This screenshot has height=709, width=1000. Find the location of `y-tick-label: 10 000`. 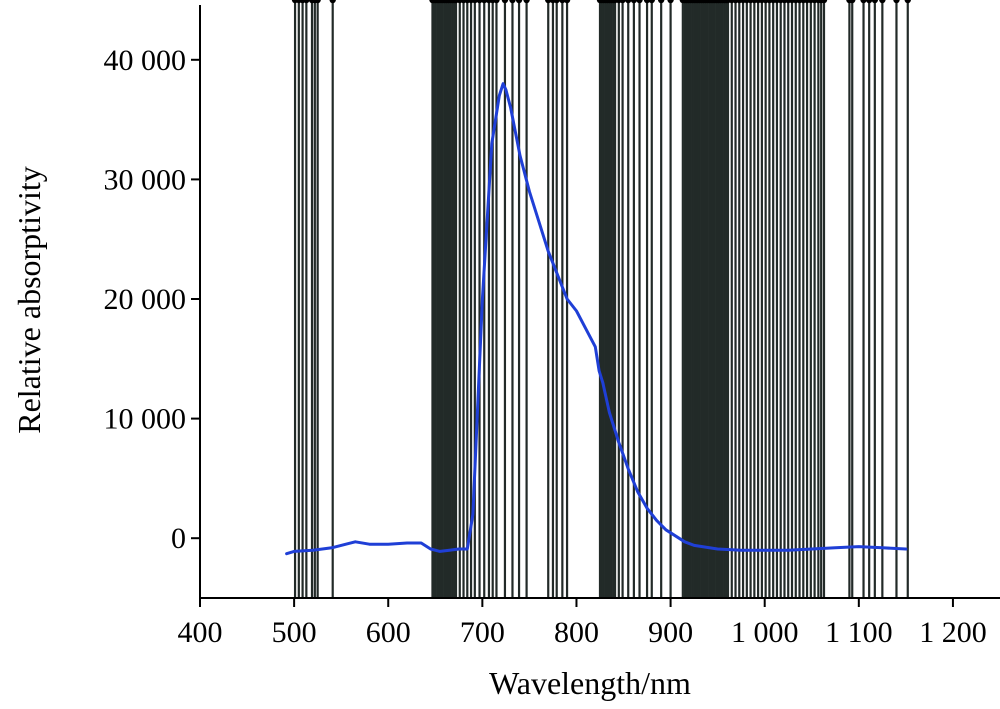

y-tick-label: 10 000 is located at coordinates (145, 419).